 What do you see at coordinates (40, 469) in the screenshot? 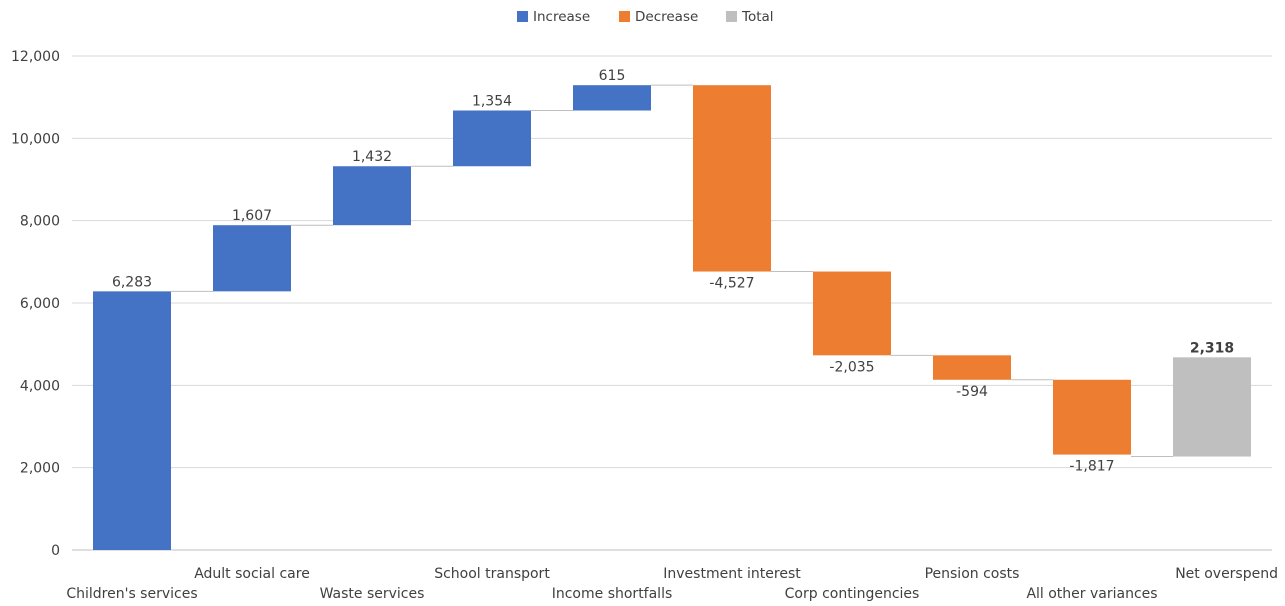
I see `y-tick-label: 2,000` at bounding box center [40, 469].